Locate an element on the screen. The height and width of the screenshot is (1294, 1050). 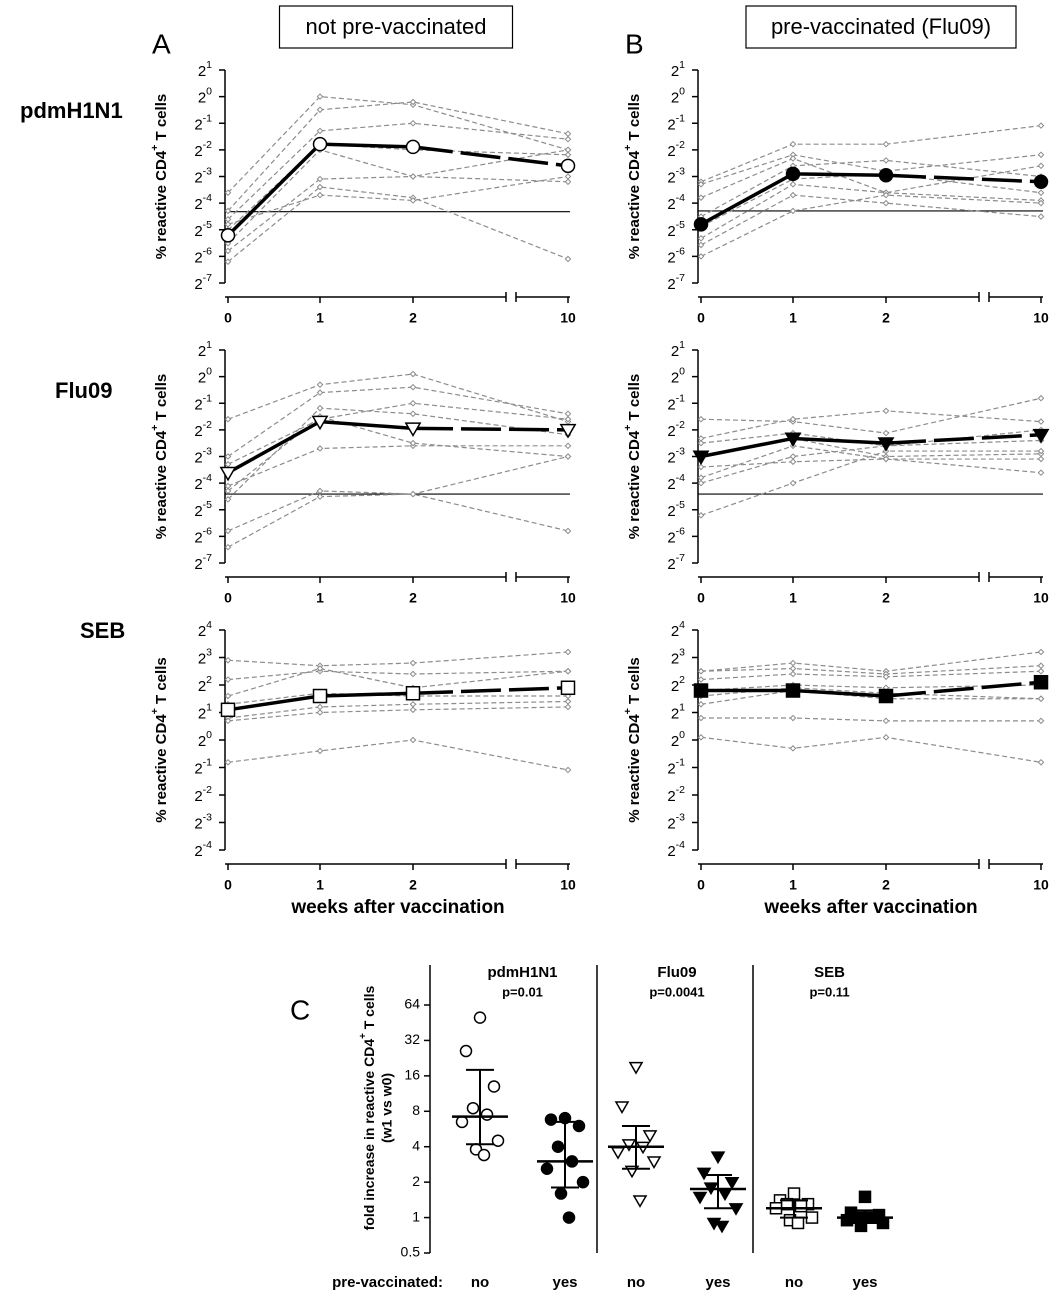
y-tick-label-part: -2 is located at coordinates (207, 790).